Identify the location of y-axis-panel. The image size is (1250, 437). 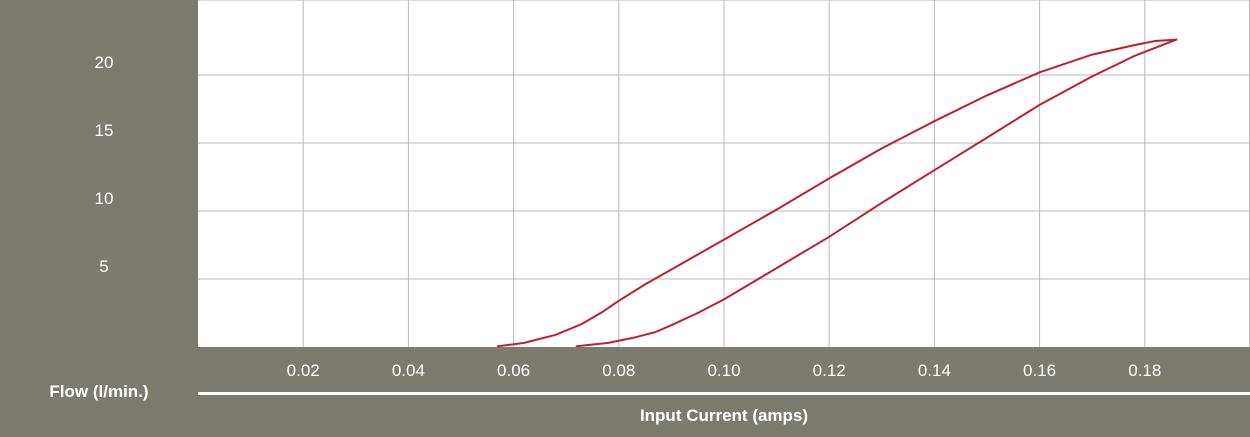
(99, 173).